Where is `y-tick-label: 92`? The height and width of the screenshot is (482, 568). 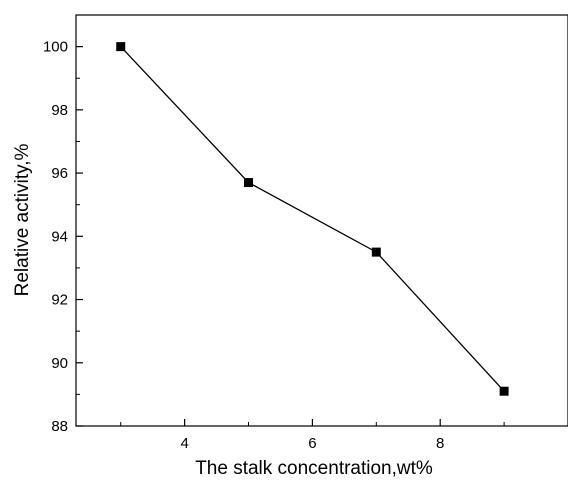 y-tick-label: 92 is located at coordinates (59, 300).